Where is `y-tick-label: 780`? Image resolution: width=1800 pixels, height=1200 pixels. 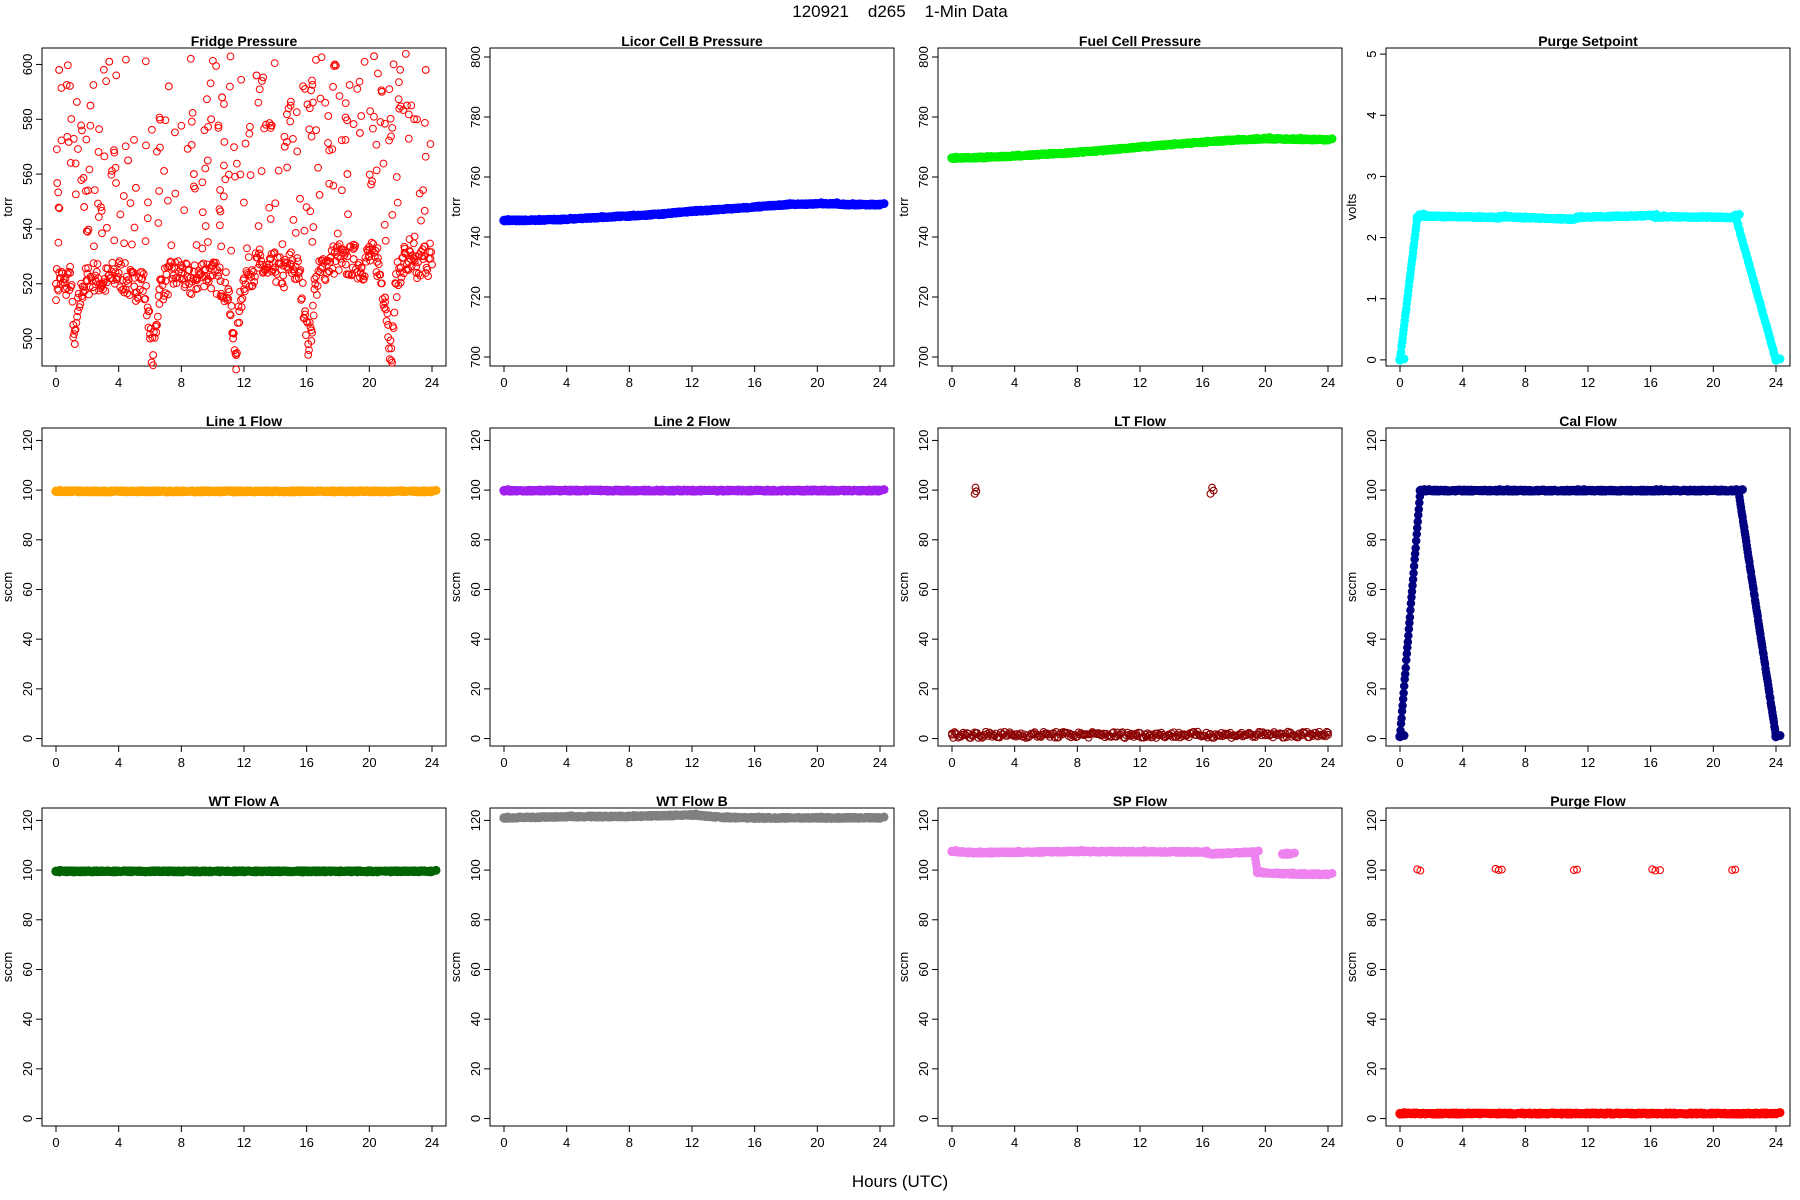
y-tick-label: 780 is located at coordinates (923, 117).